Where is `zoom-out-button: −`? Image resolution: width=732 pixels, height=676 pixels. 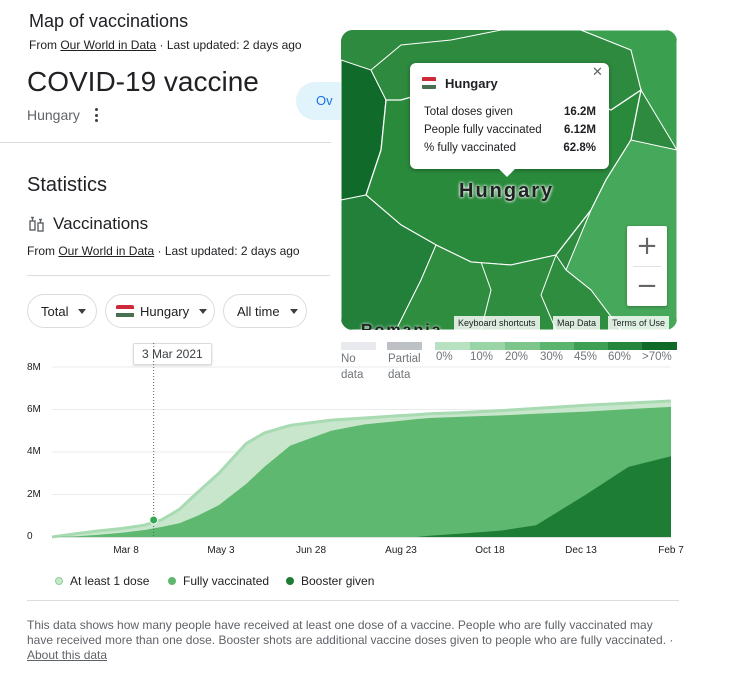 zoom-out-button: − is located at coordinates (647, 286).